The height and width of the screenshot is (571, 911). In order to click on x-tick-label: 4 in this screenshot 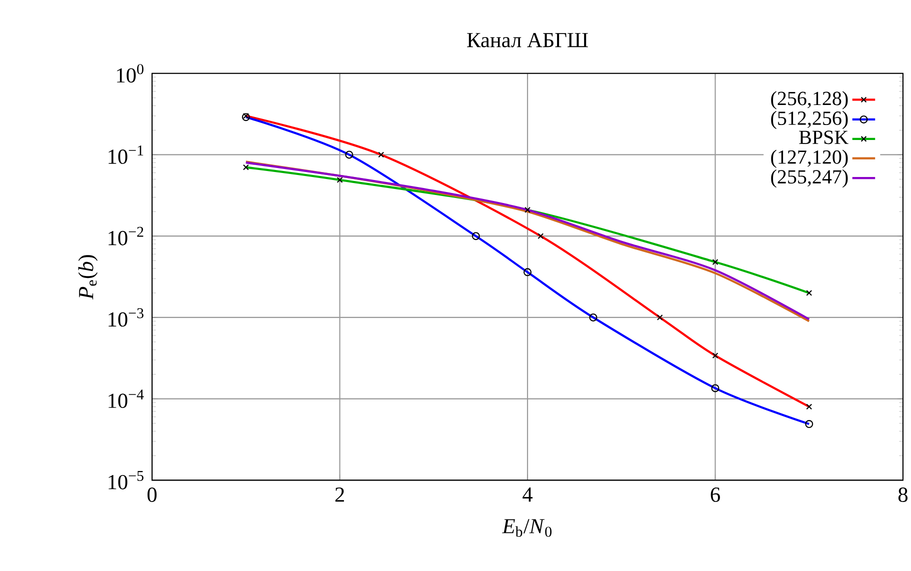, I will do `click(527, 495)`.